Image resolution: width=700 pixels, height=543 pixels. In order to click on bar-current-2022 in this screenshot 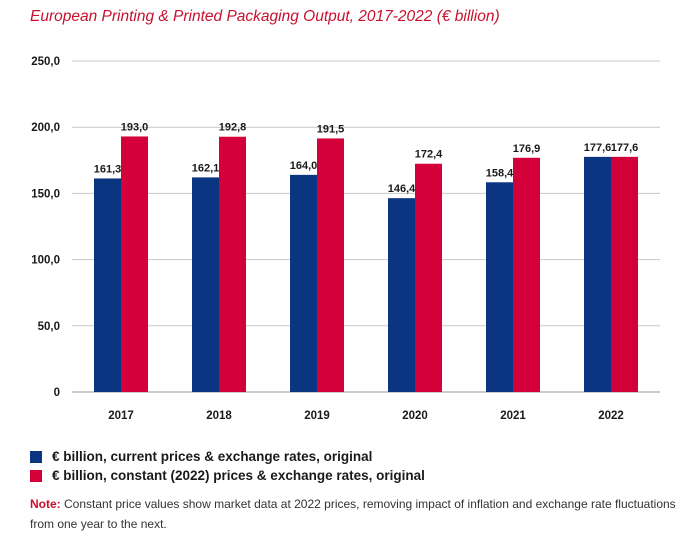, I will do `click(597, 274)`.